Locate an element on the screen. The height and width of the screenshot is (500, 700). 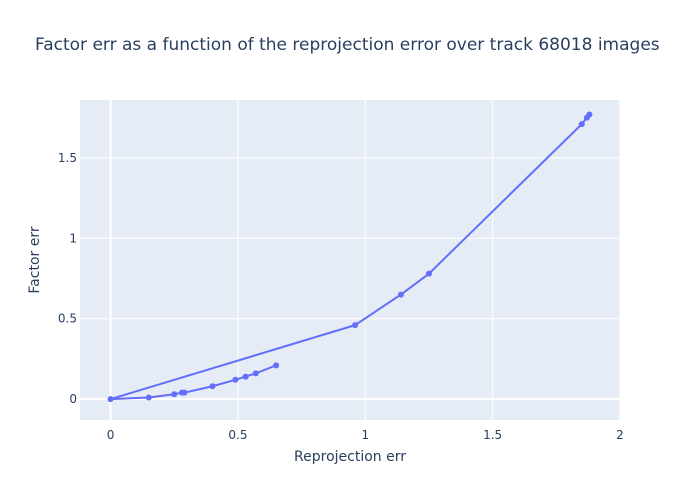
x-axis-title: Reprojection err is located at coordinates (350, 457).